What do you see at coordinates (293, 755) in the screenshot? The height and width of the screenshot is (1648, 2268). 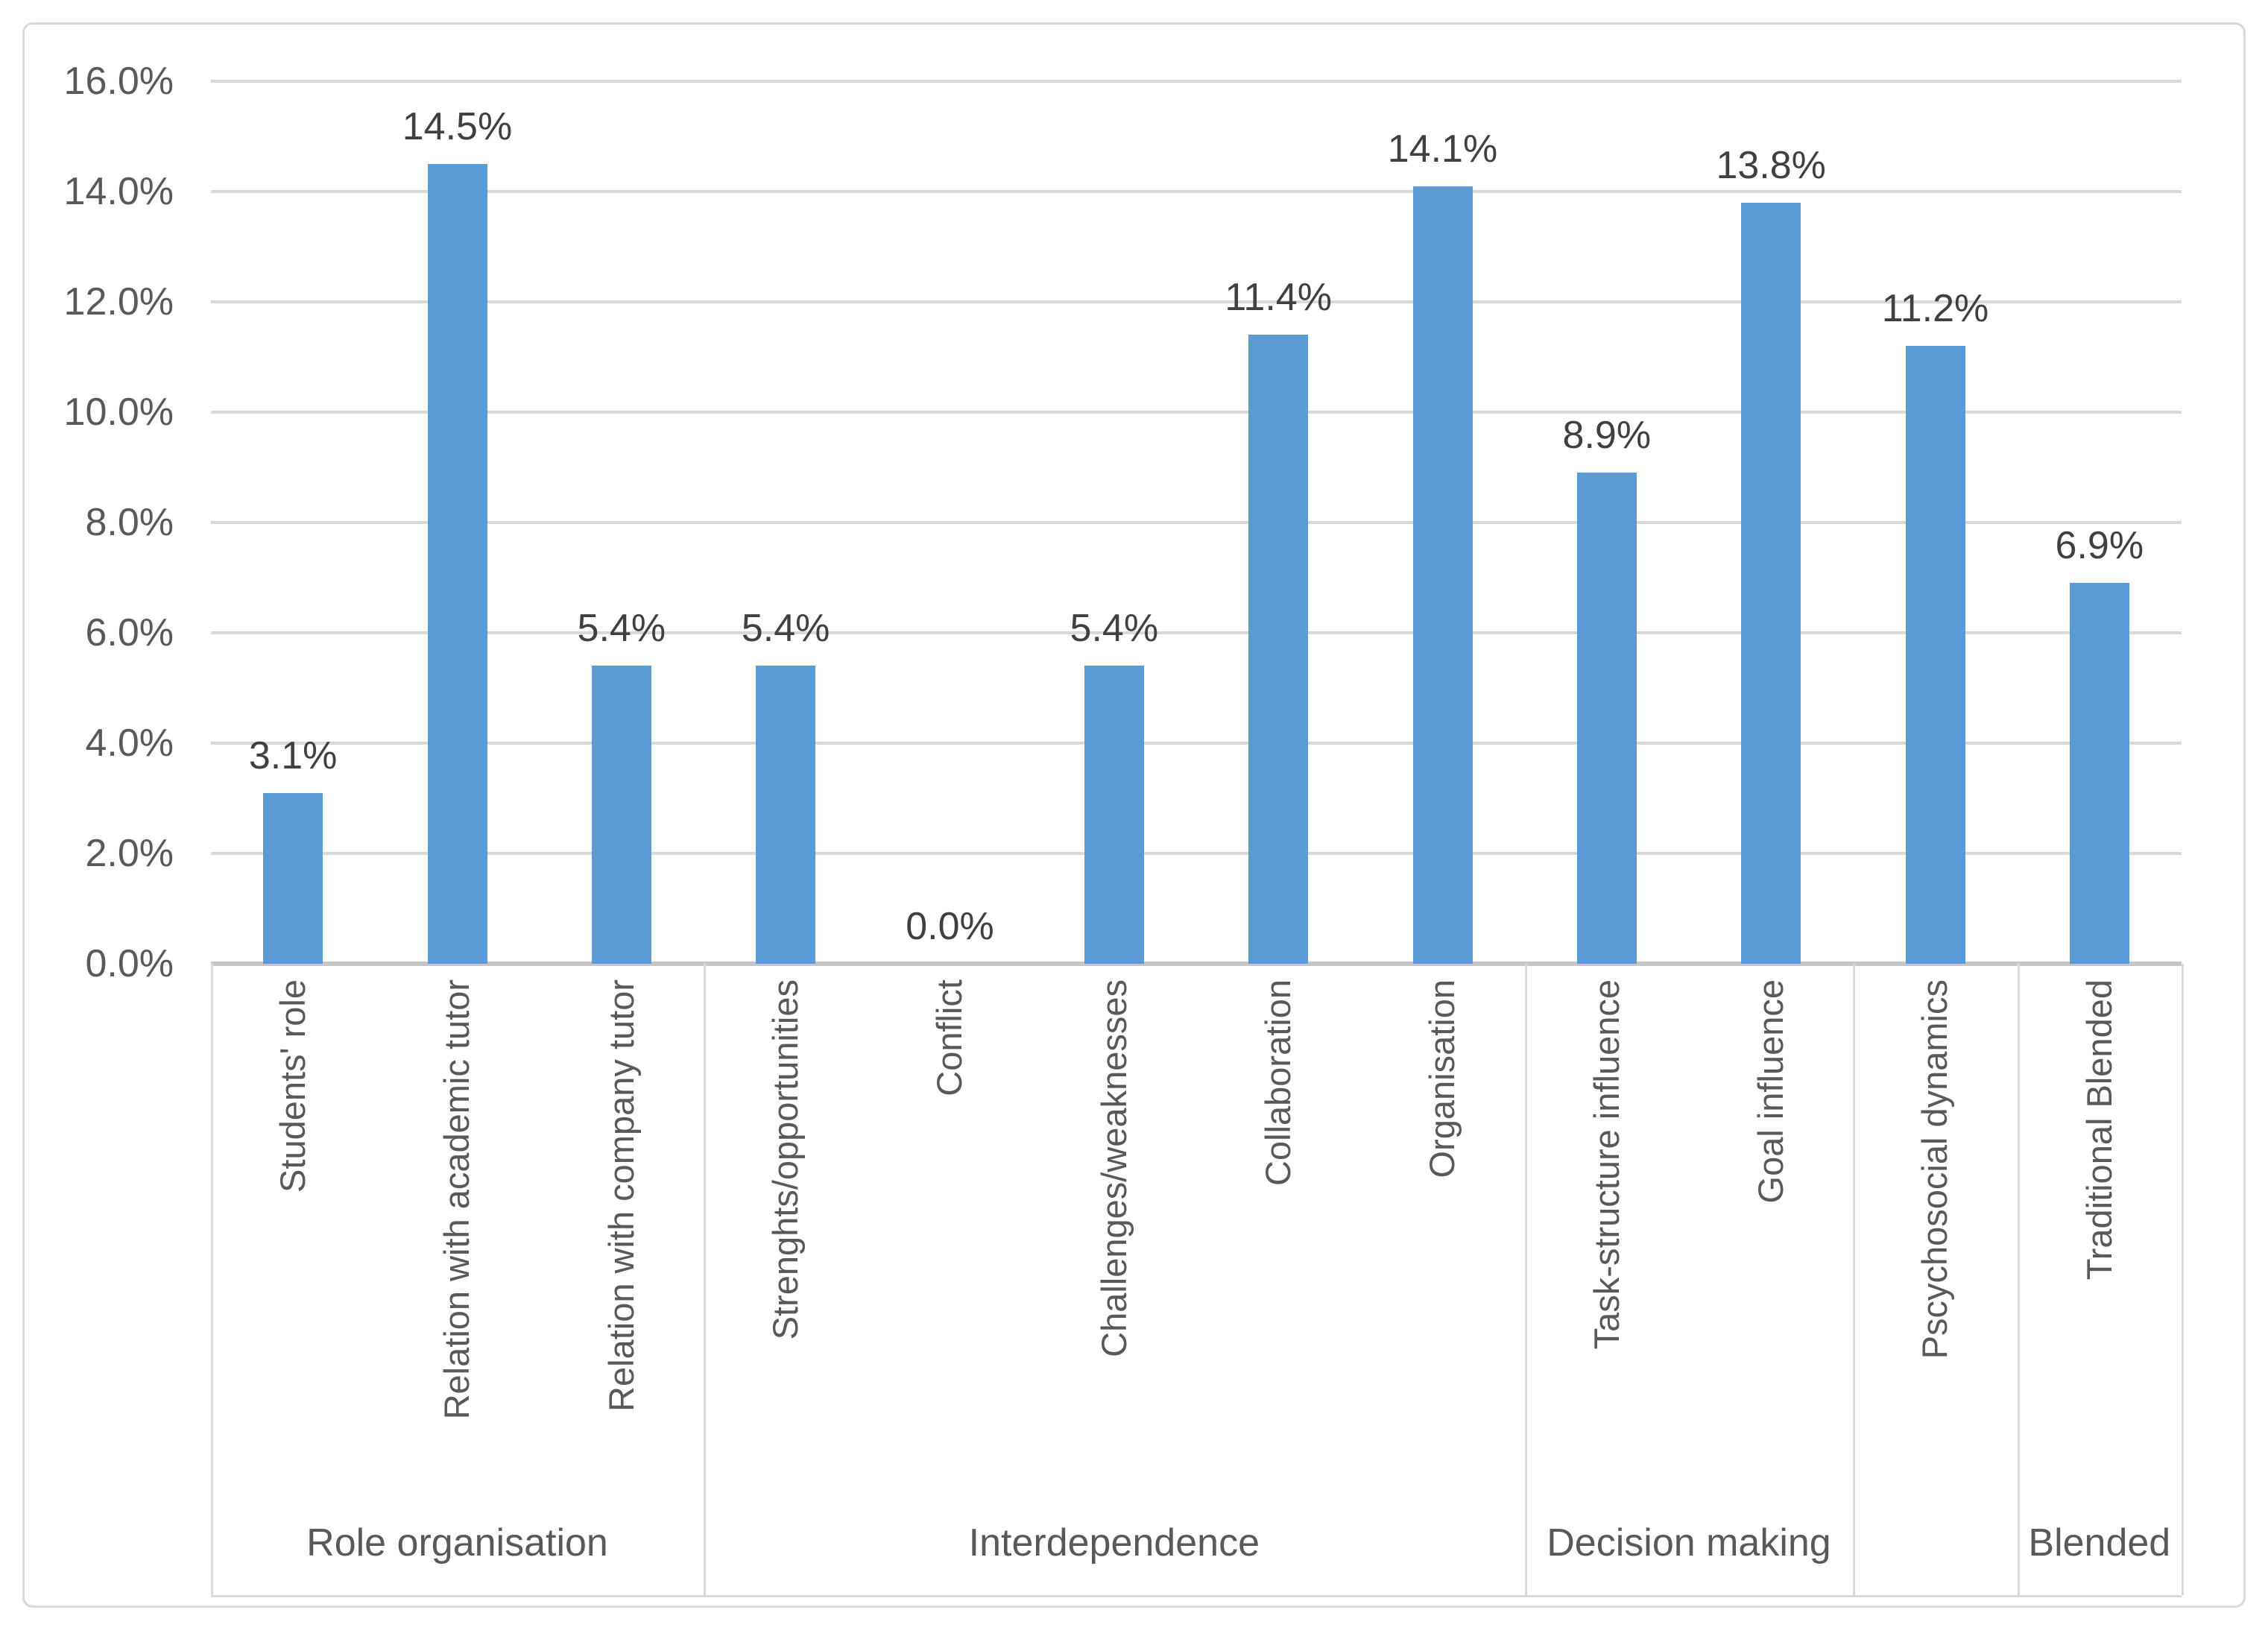 I see `bar-value-label: 3.1%` at bounding box center [293, 755].